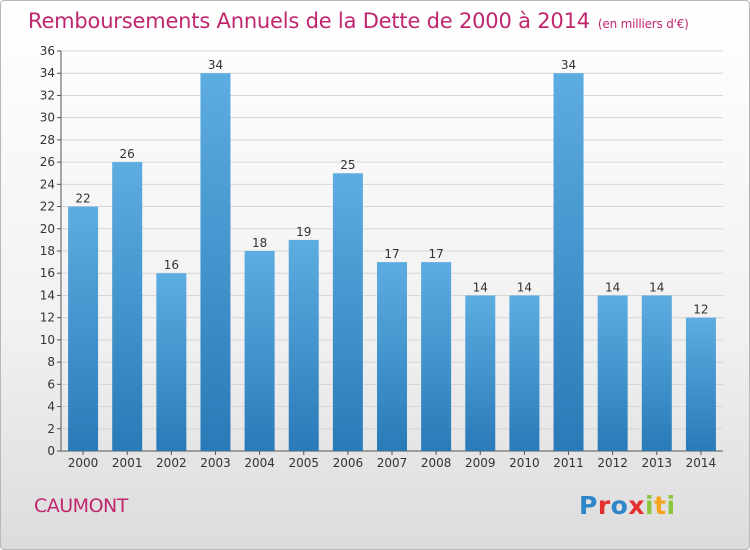 The image size is (750, 550). Describe the element at coordinates (47, 162) in the screenshot. I see `y-tick-label: 26` at that location.